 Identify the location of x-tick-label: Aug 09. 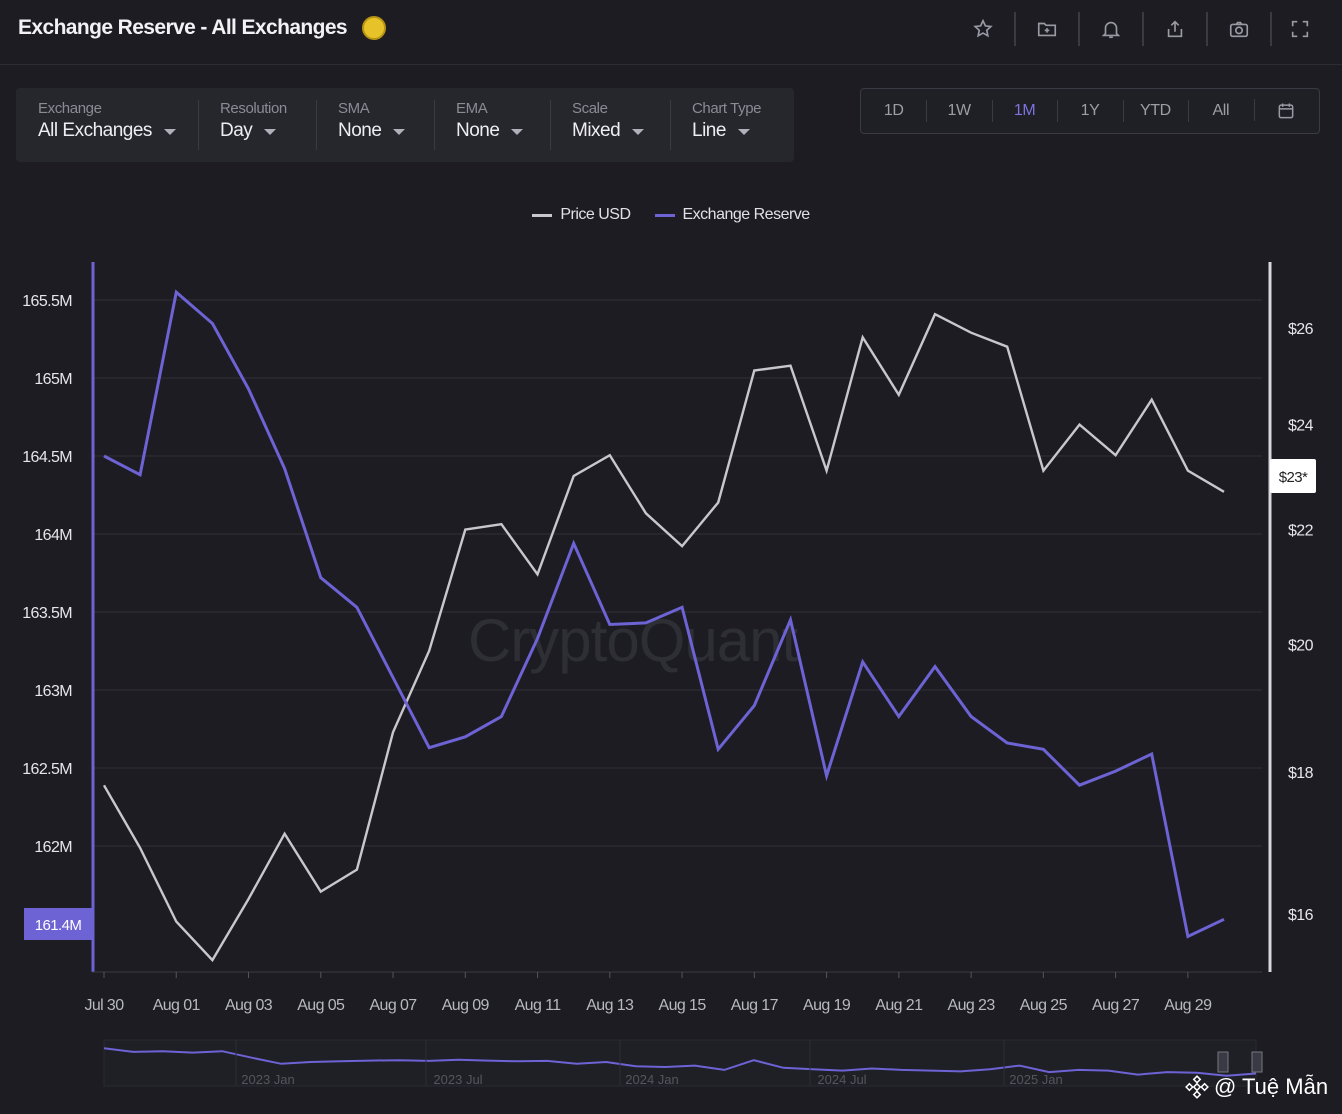
(466, 1005).